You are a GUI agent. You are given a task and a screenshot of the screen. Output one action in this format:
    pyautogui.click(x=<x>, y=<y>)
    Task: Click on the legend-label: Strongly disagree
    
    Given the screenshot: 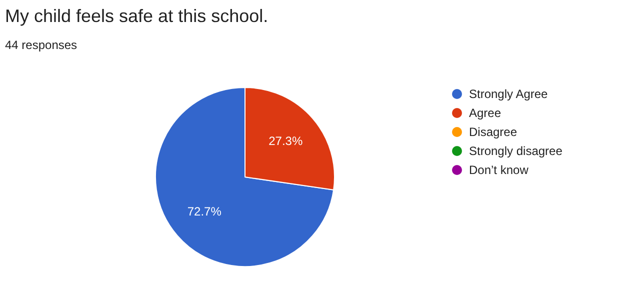 What is the action you would take?
    pyautogui.click(x=515, y=151)
    